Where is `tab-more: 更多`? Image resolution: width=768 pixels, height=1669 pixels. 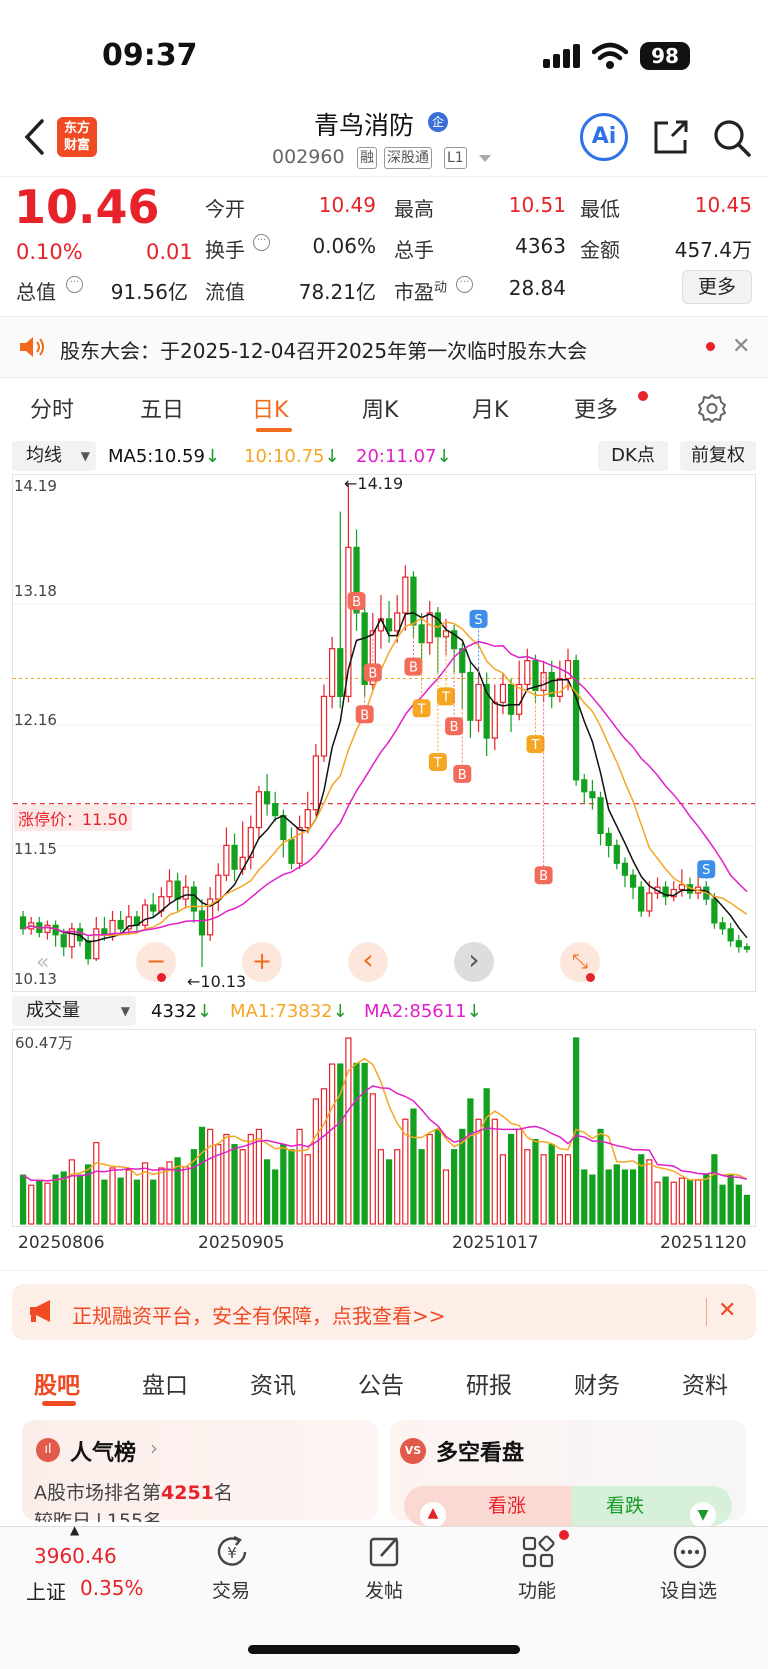
tab-more: 更多 is located at coordinates (596, 410).